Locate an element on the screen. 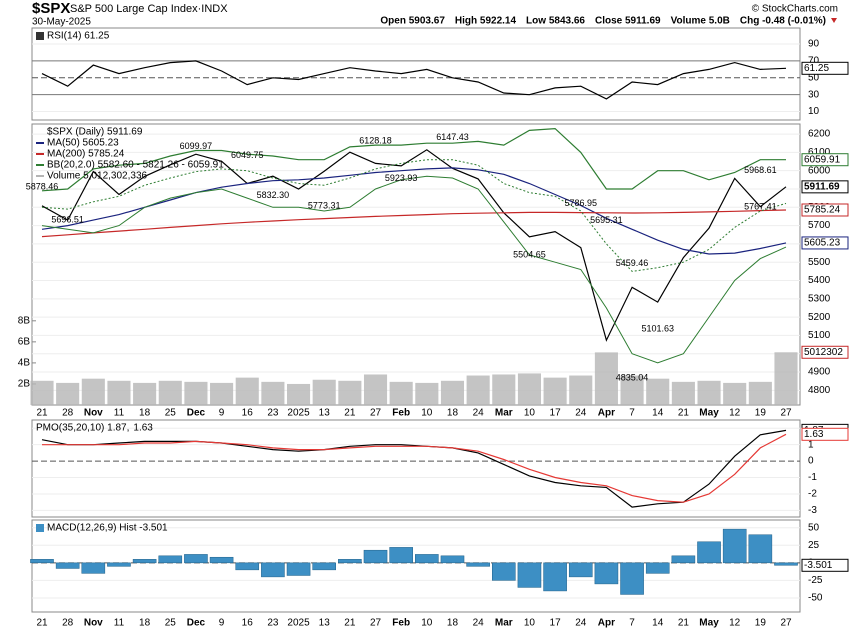 The image size is (850, 633). price-annotation: 5767.41 is located at coordinates (760, 207).